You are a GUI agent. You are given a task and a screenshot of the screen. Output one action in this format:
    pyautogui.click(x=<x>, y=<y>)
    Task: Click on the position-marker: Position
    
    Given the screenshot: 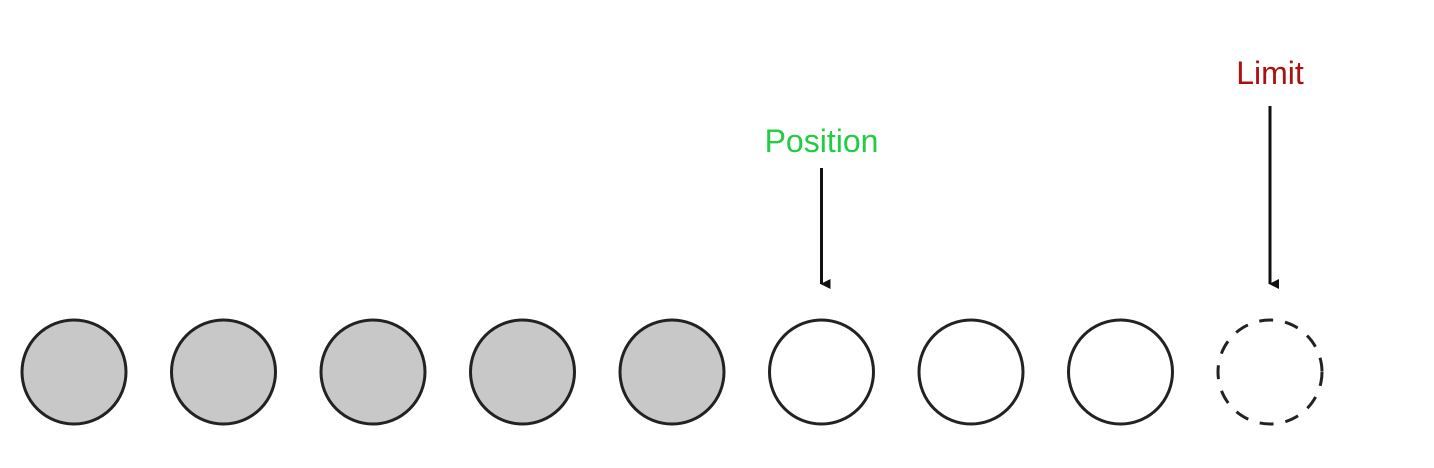 What is the action you would take?
    pyautogui.click(x=822, y=206)
    